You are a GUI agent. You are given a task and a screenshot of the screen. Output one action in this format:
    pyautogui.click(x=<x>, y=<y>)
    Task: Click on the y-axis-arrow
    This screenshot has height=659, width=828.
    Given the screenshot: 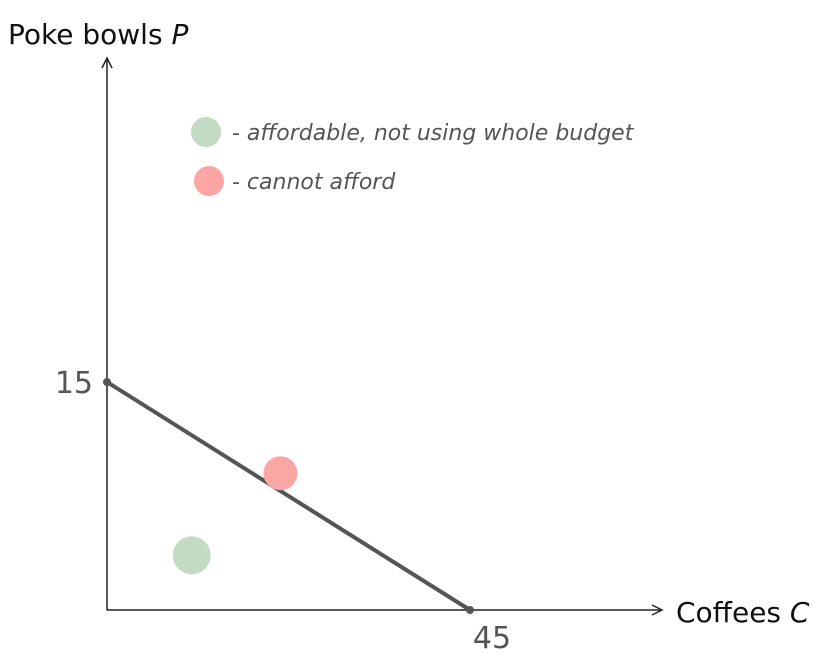 What is the action you would take?
    pyautogui.click(x=107, y=62)
    